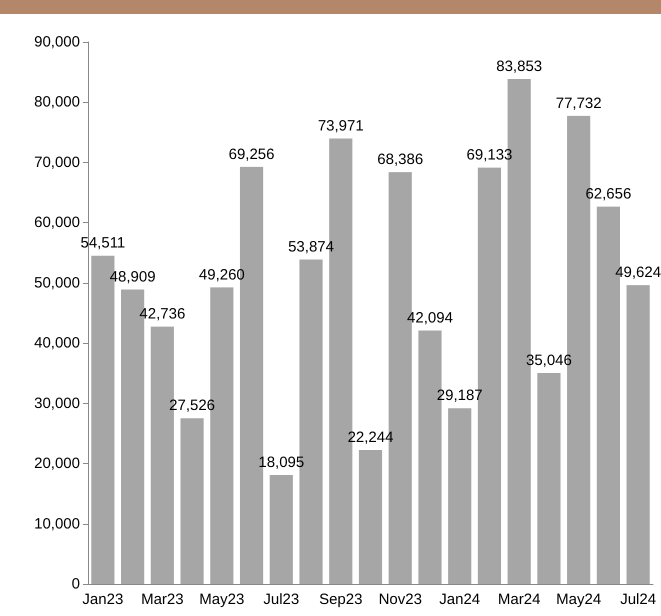 The width and height of the screenshot is (661, 616). What do you see at coordinates (638, 599) in the screenshot?
I see `x-tick-label: Jul24` at bounding box center [638, 599].